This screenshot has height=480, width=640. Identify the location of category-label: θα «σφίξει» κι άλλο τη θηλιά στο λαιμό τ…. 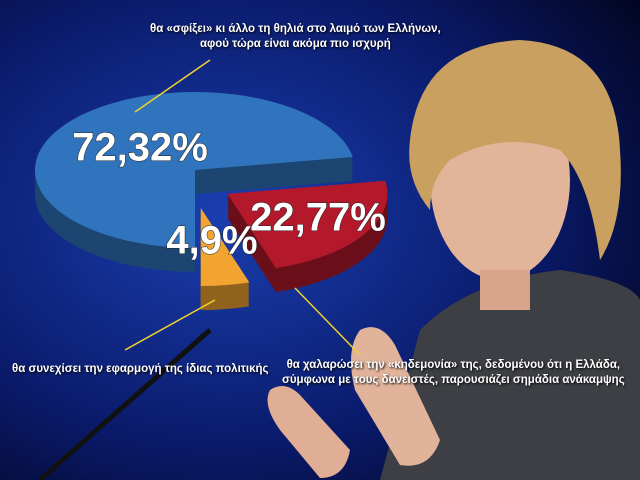
(295, 36).